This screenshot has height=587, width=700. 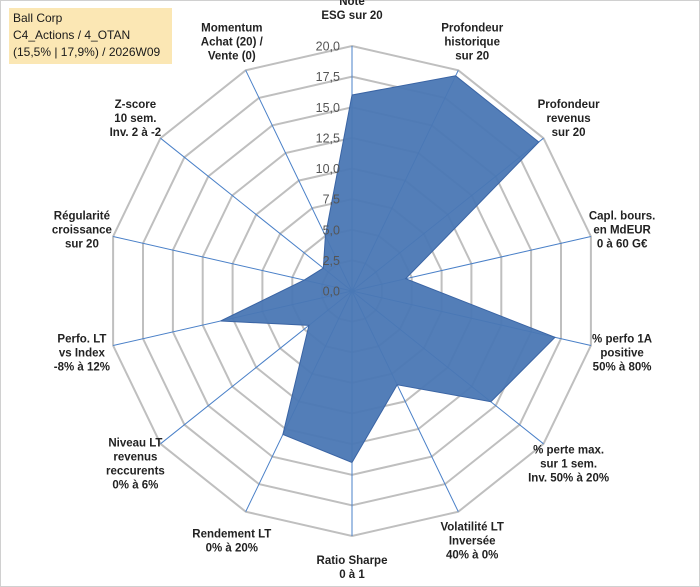 What do you see at coordinates (569, 119) in the screenshot?
I see `axis-label: Profondeur revenus sur 20` at bounding box center [569, 119].